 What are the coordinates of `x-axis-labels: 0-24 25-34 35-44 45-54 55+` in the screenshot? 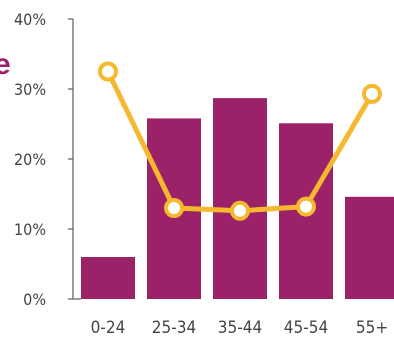 It's located at (240, 328).